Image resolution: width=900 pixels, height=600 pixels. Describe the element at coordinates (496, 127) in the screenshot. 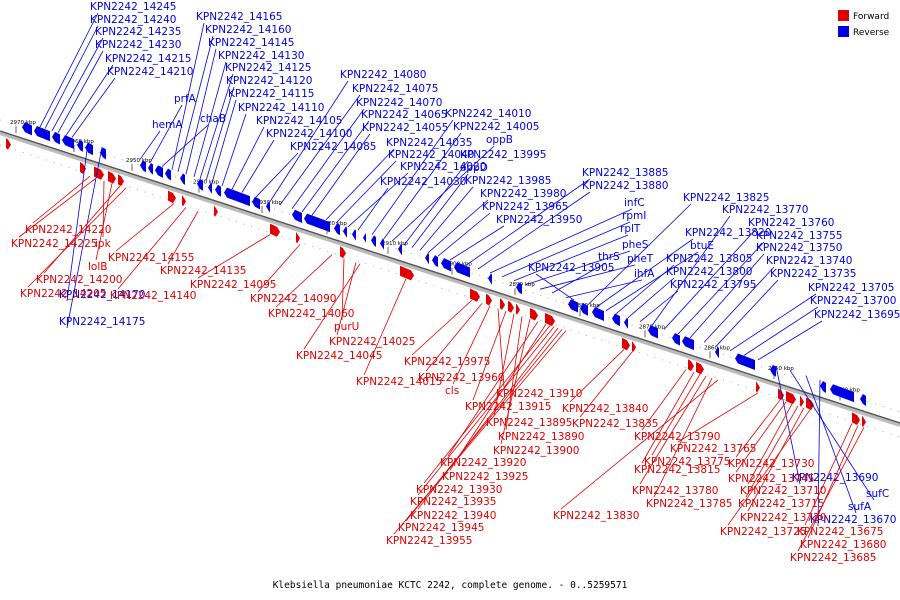

I see `reverse-gene-label: KPN2242_14005` at that location.